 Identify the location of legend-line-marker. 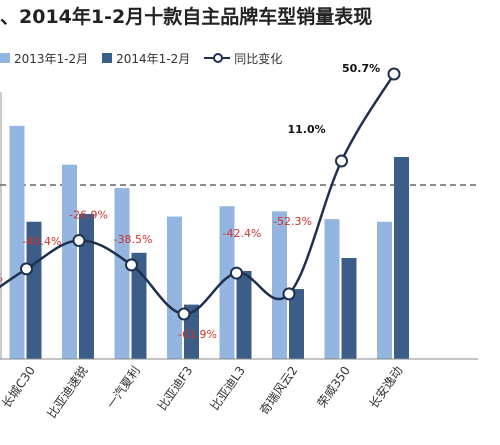
(217, 58).